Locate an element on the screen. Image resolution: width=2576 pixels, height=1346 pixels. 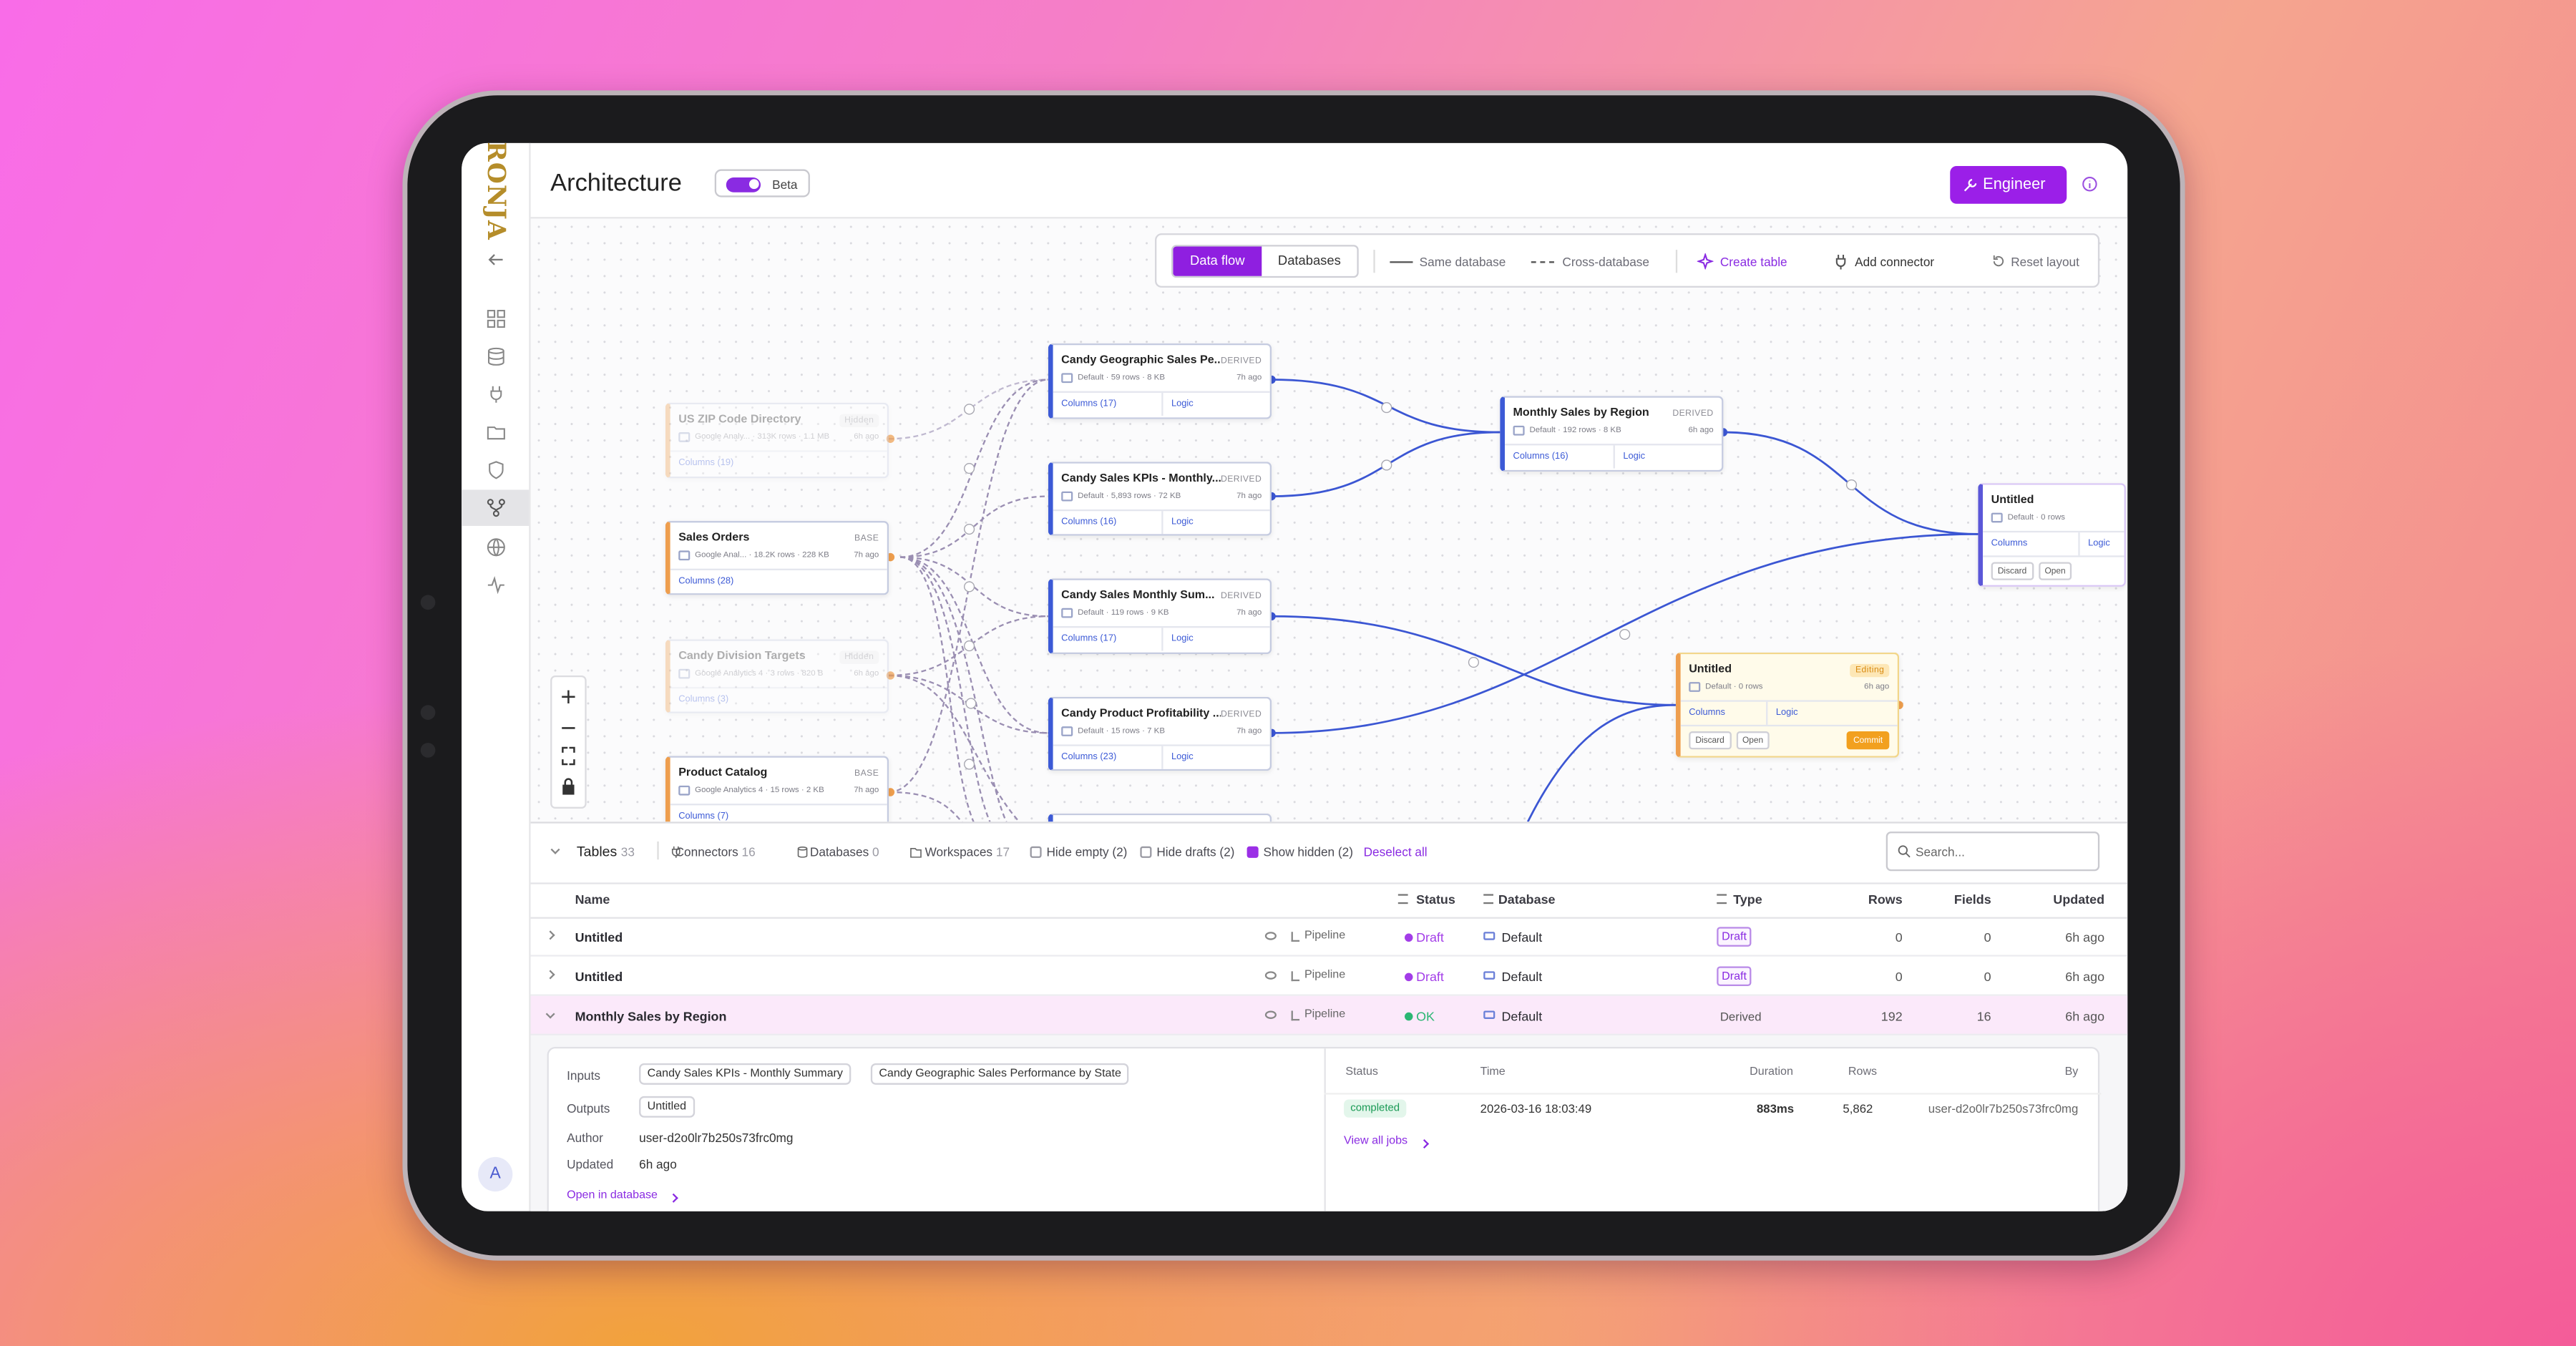
plug-icon is located at coordinates (497, 394).